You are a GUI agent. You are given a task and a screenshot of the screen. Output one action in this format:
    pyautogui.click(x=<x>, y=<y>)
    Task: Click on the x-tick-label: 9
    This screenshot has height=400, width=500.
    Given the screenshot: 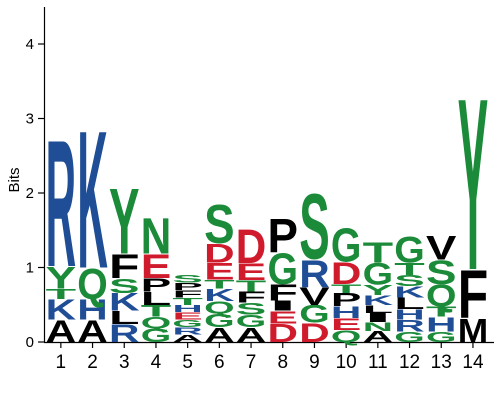 What is the action you would take?
    pyautogui.click(x=314, y=362)
    